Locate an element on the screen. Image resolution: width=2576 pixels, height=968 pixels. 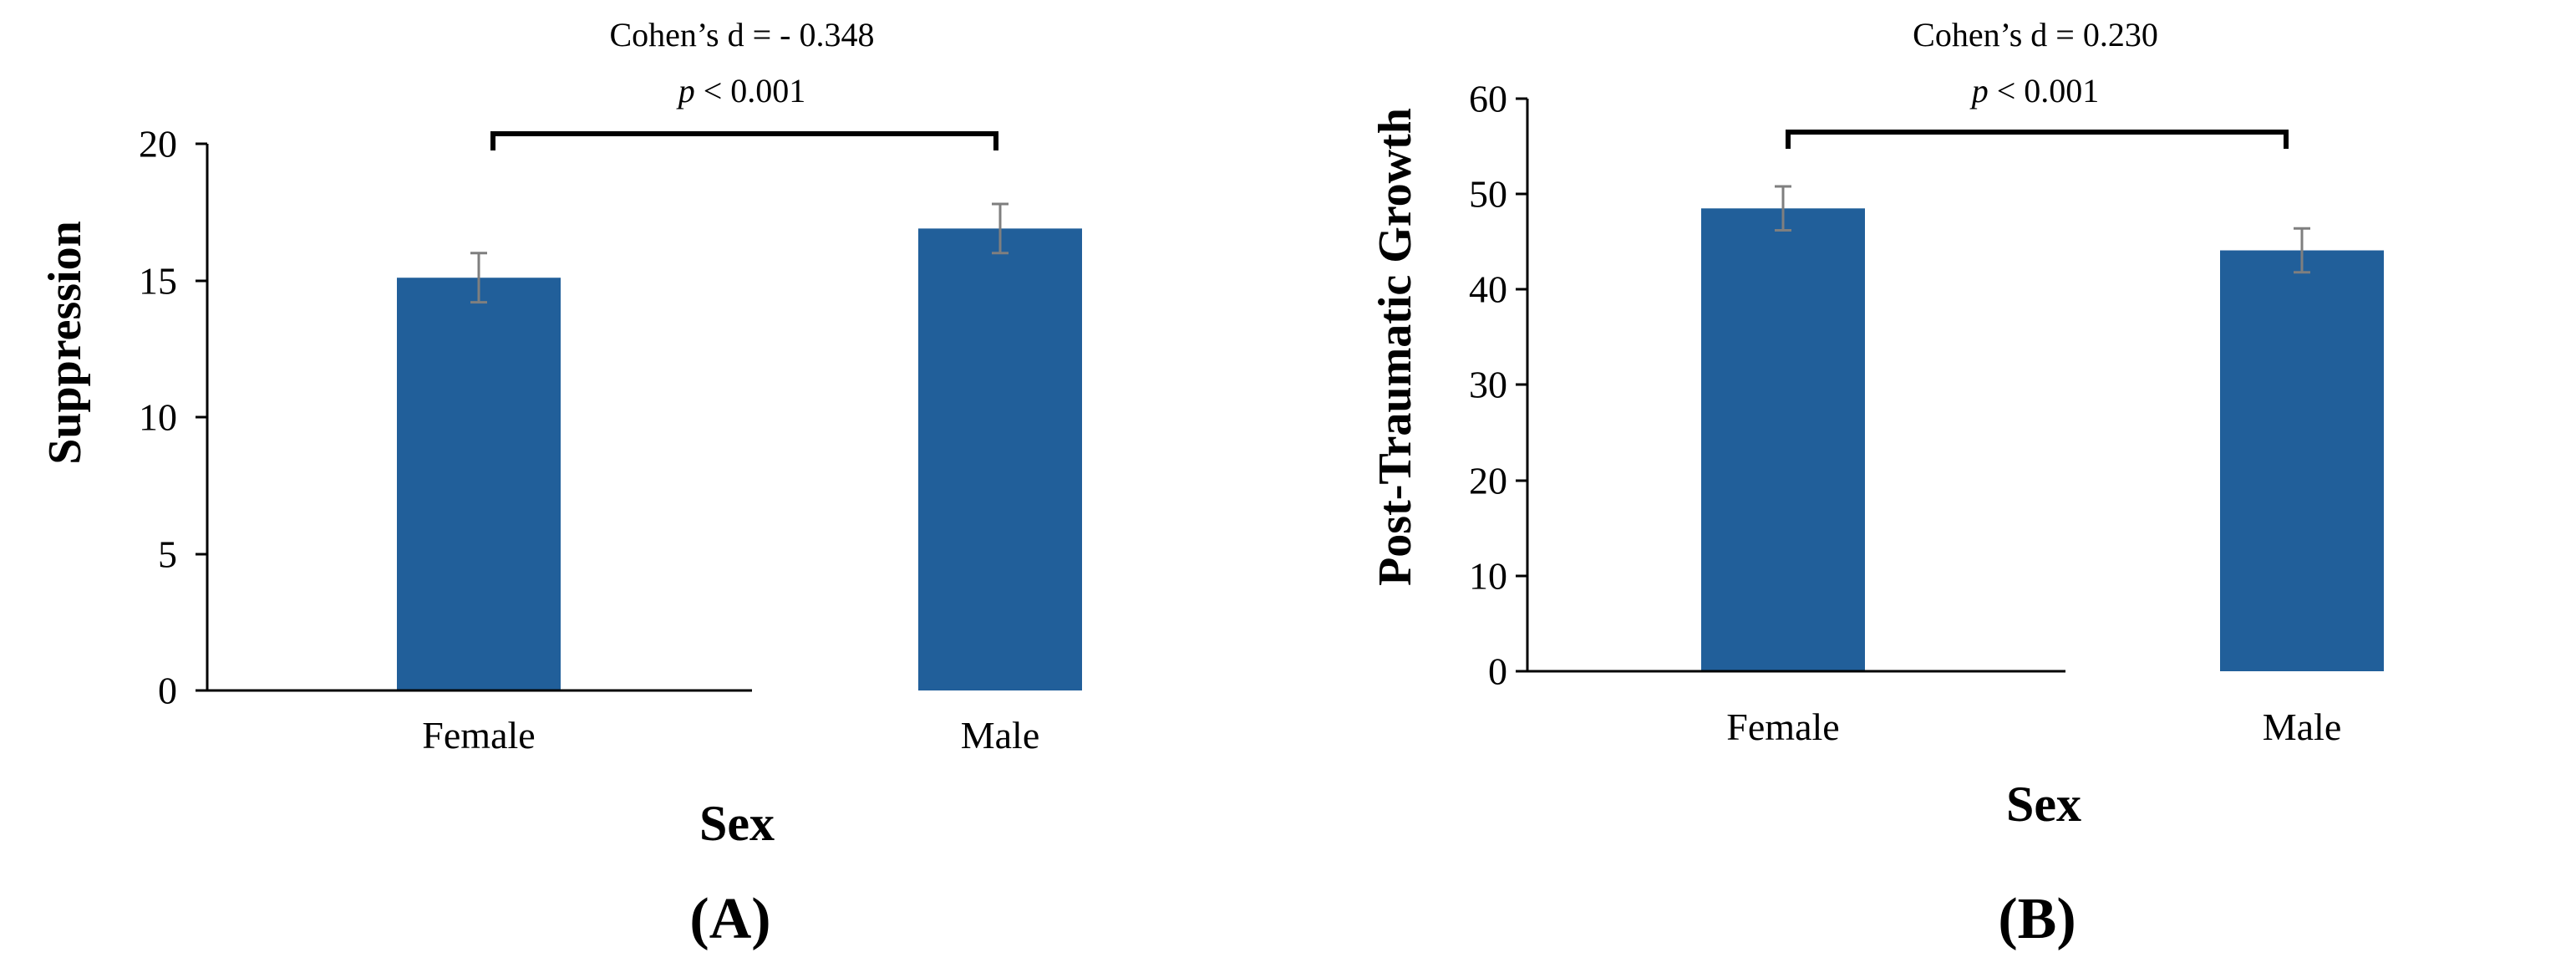
chart-a-p-symbol: p is located at coordinates (685, 91).